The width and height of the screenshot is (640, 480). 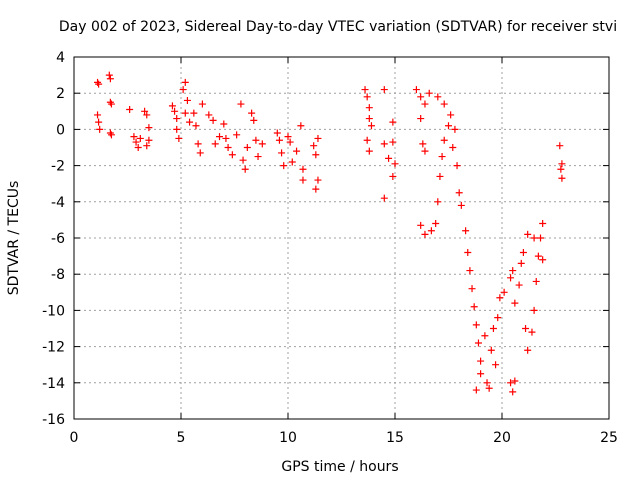 What do you see at coordinates (74, 438) in the screenshot?
I see `x-tick-label: 0` at bounding box center [74, 438].